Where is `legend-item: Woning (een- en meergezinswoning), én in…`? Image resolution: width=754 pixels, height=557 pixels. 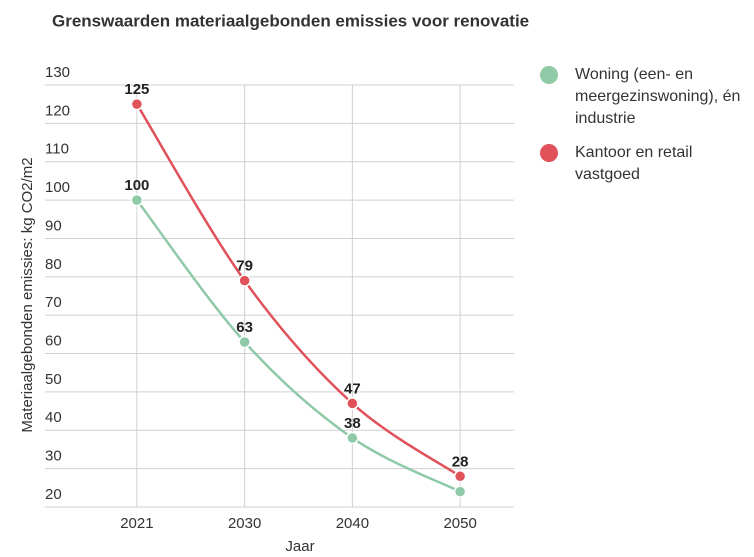 legend-item: Woning (een- en meergezinswoning), én in… is located at coordinates (645, 97).